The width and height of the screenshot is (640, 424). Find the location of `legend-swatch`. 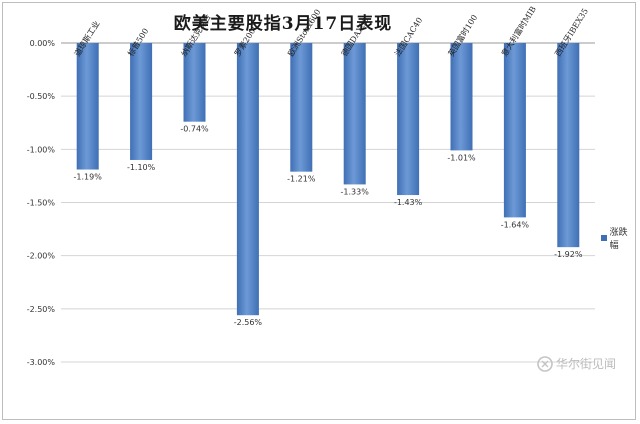

legend-swatch is located at coordinates (604, 238).